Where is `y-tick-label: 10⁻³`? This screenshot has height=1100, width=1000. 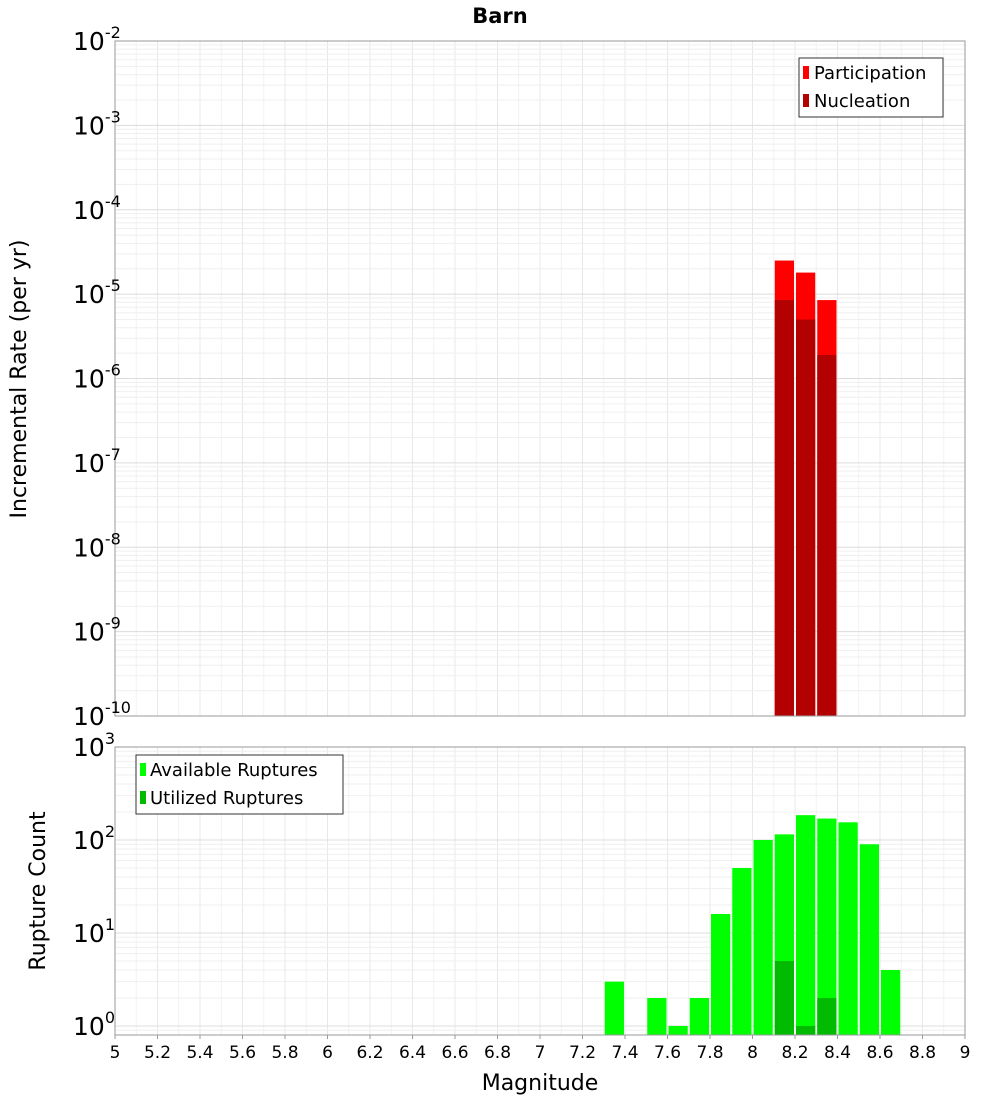 y-tick-label: 10⁻³ is located at coordinates (97, 123).